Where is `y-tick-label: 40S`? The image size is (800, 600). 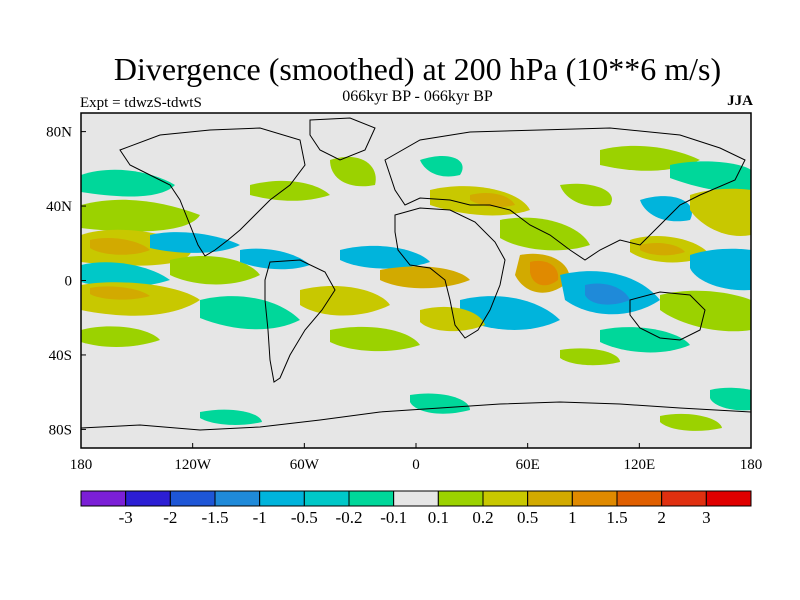
y-tick-label: 40S is located at coordinates (60, 356).